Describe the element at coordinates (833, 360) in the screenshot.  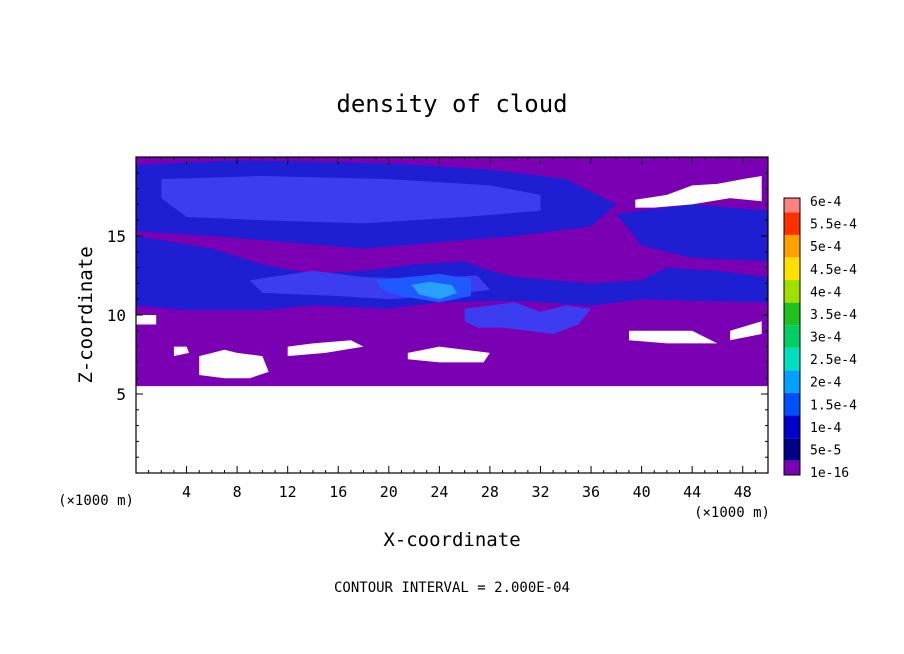
I see `colorbar-label: 2.5e-4` at that location.